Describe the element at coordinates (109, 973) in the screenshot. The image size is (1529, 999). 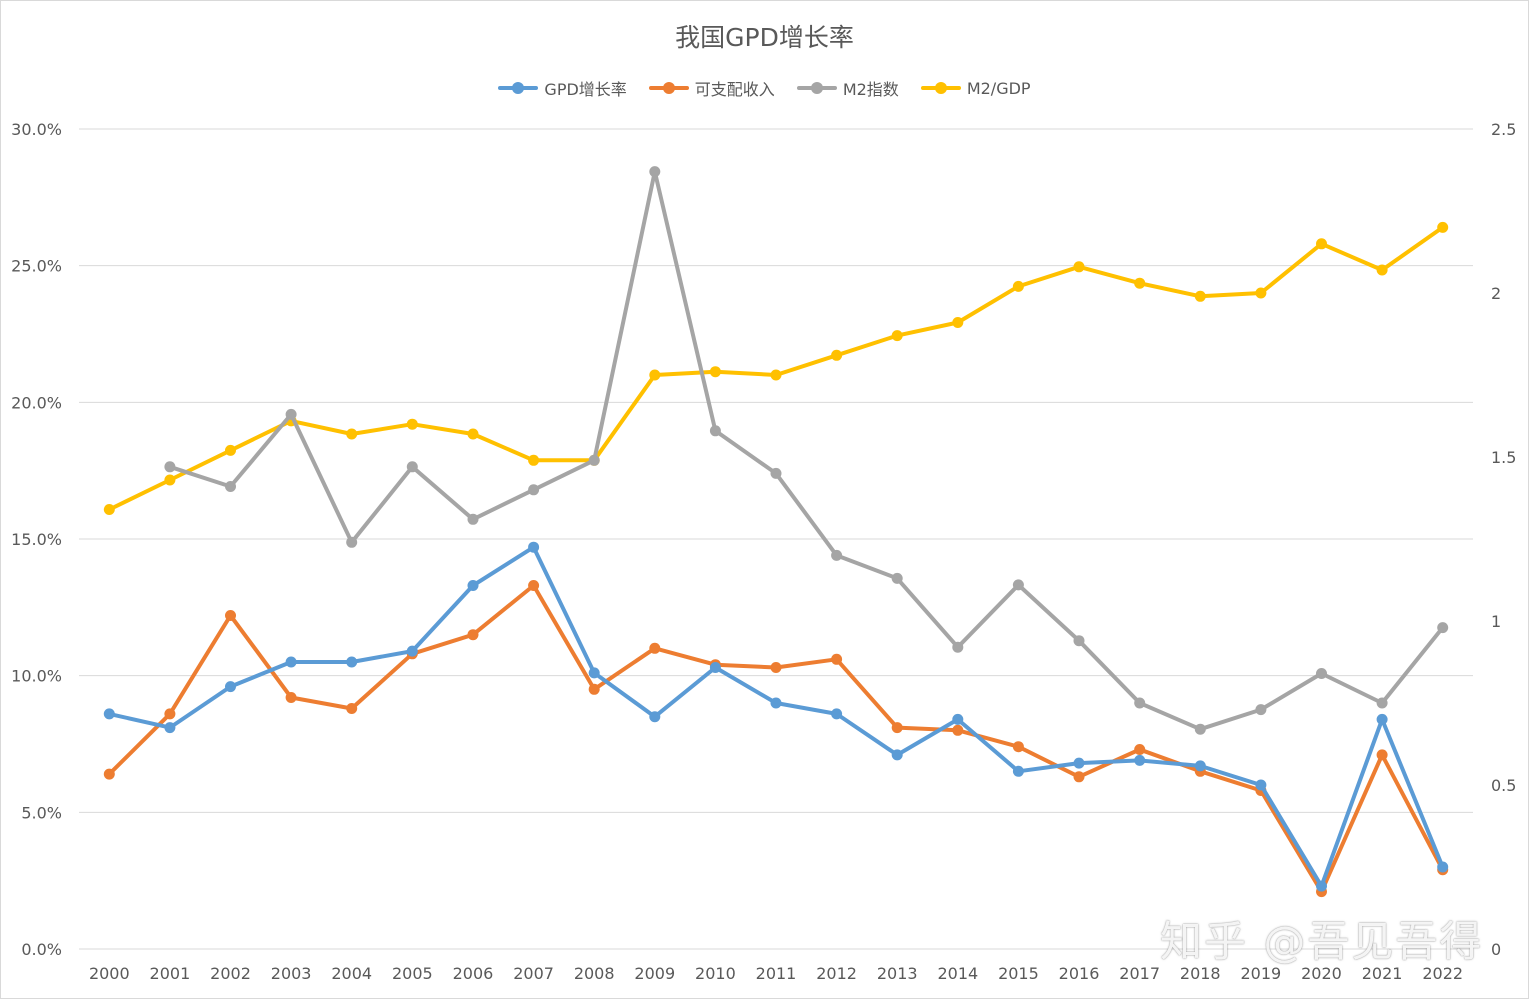
I see `x-tick-label: 2000` at that location.